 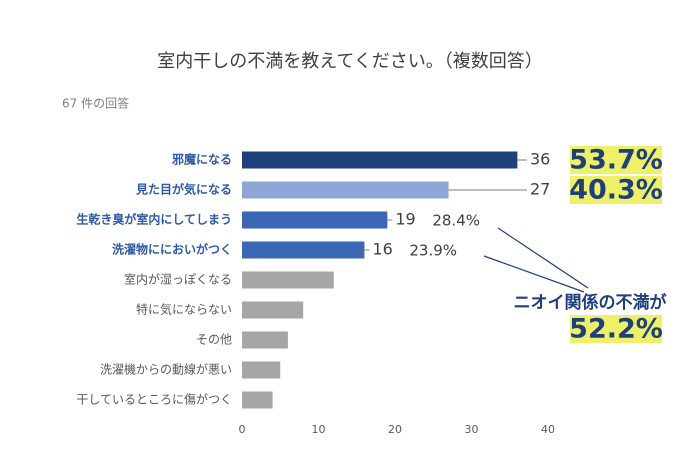 I want to click on x-tick-label: 0, so click(x=242, y=429).